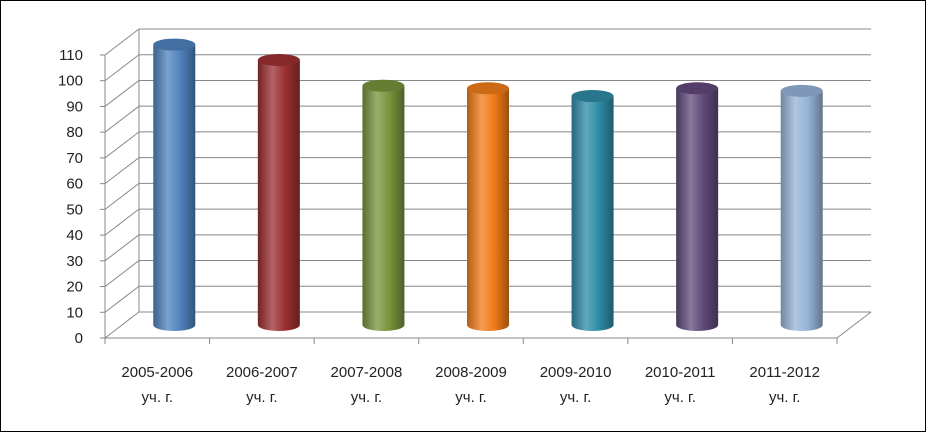  I want to click on y-tick-label: 80, so click(74, 132).